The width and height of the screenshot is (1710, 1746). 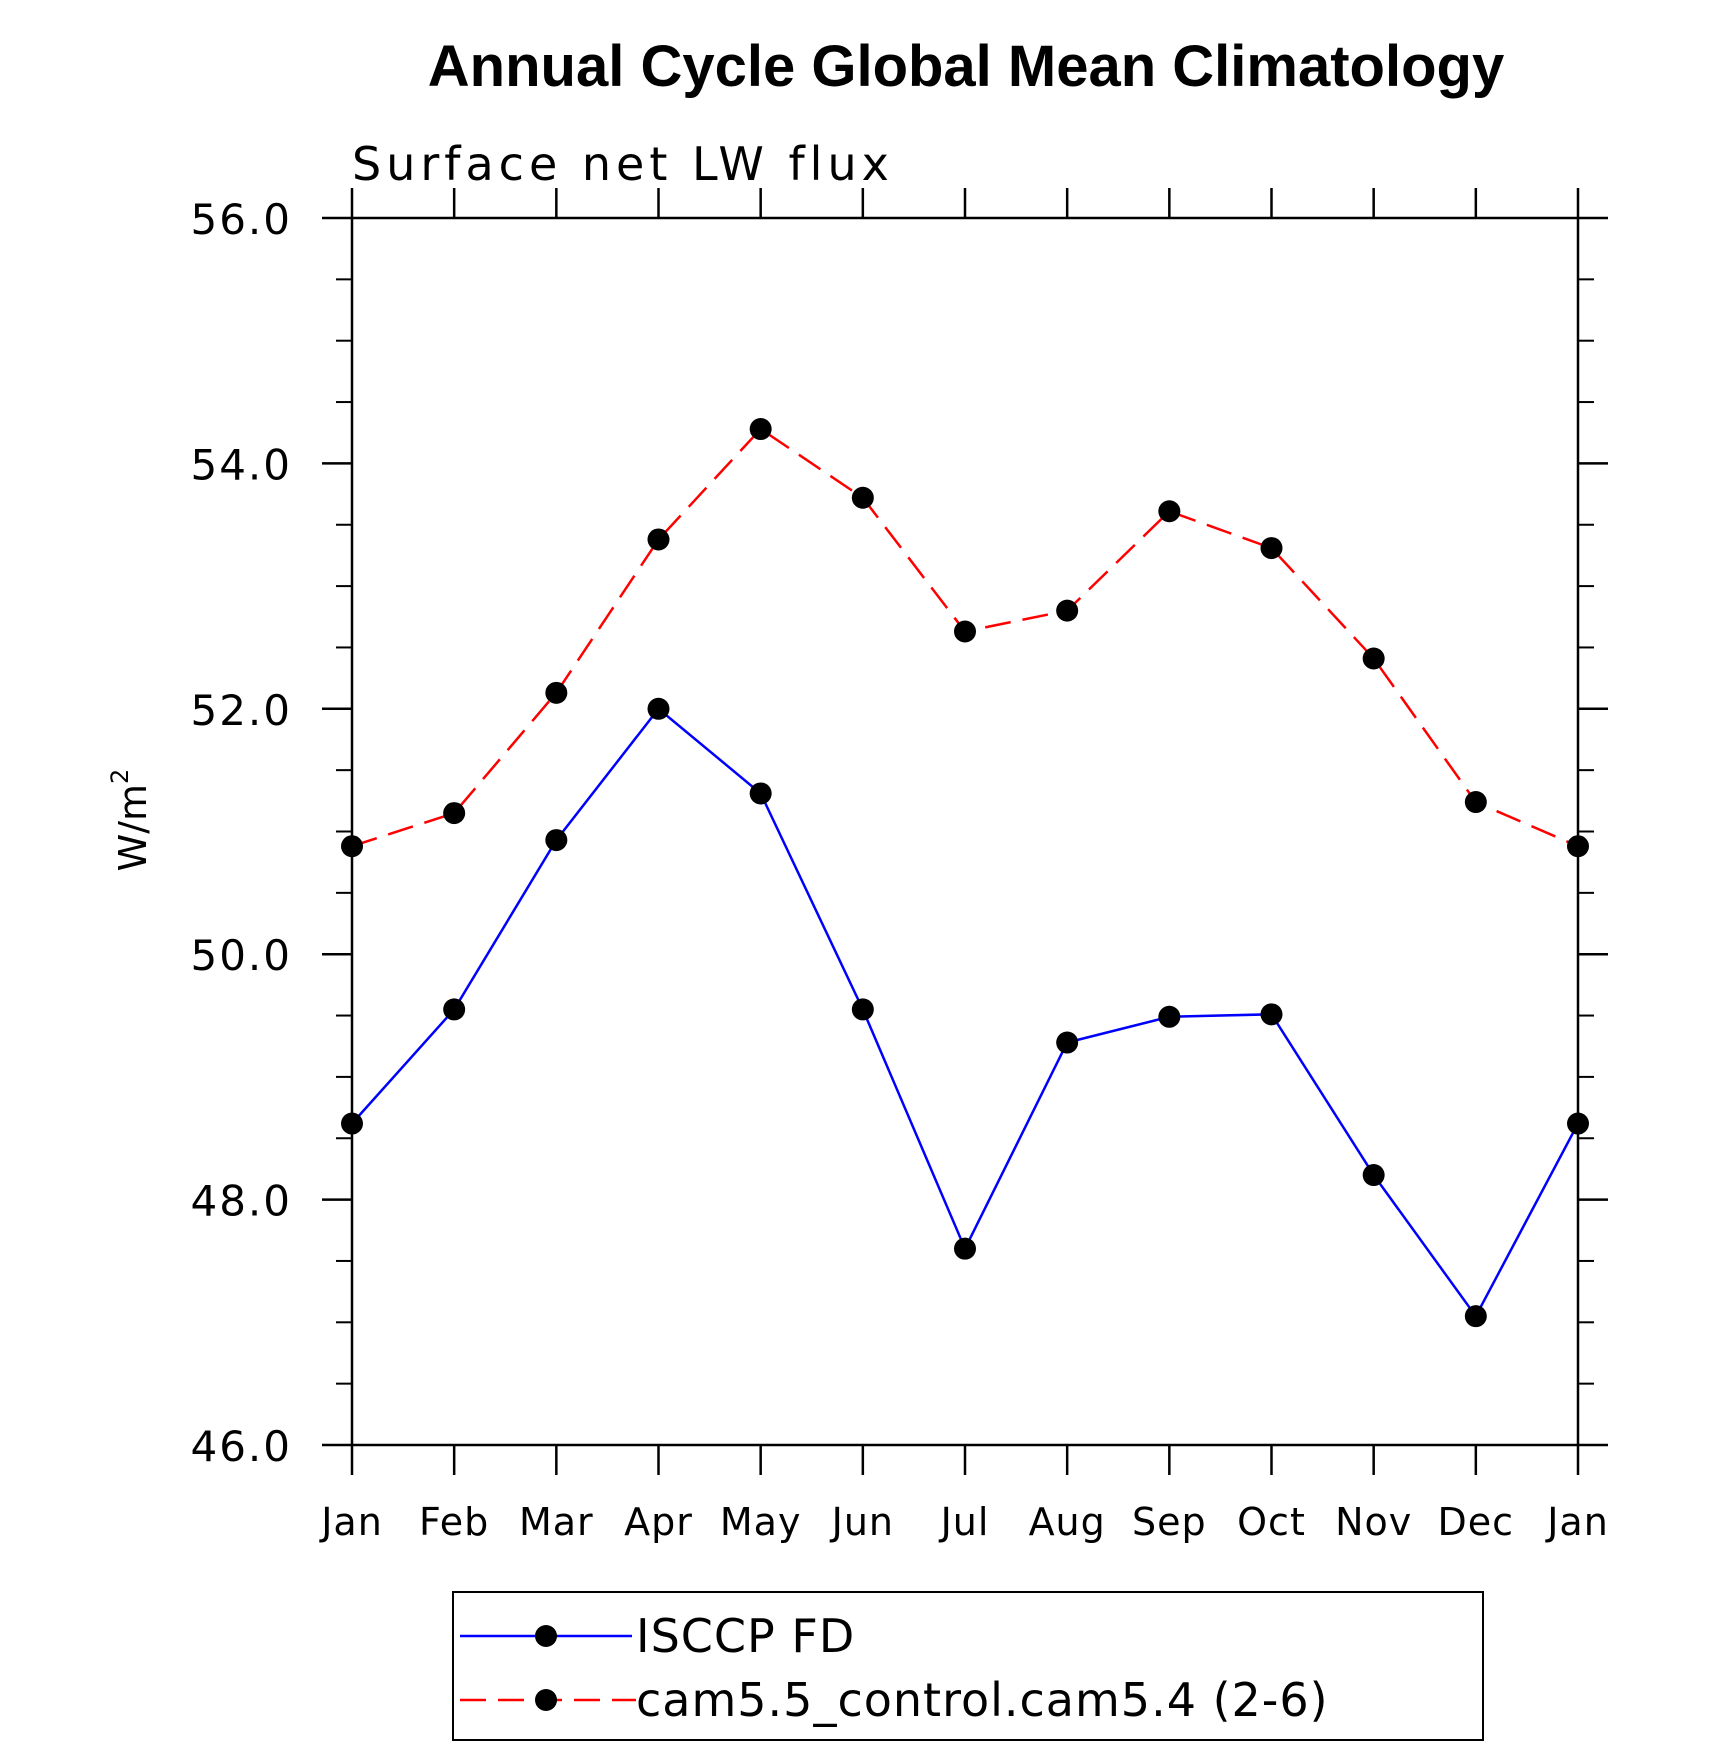 I want to click on legend-label-isccp: ISCCP FD, so click(x=745, y=1636).